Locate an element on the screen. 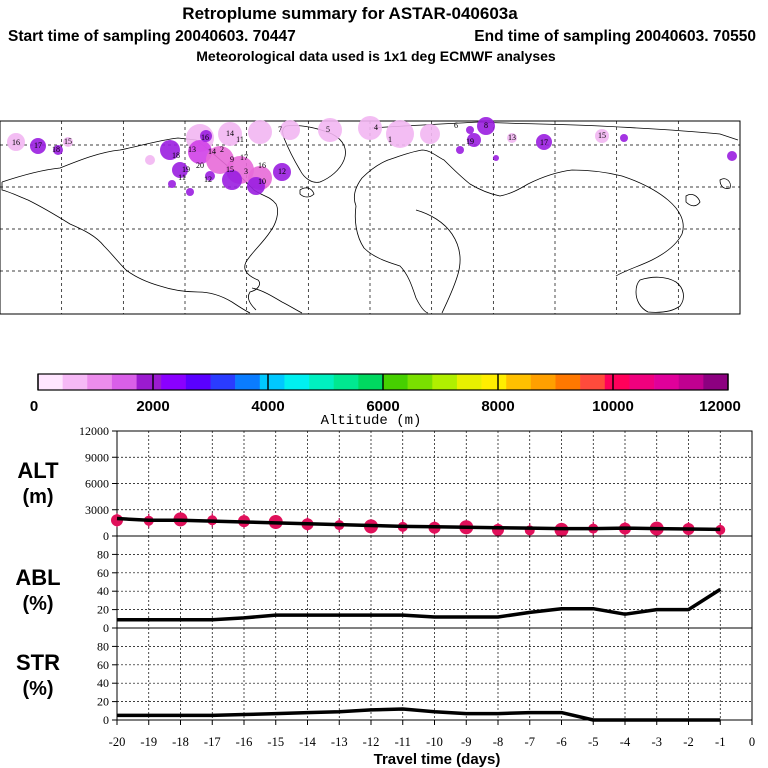 This screenshot has width=768, height=768. plume-day-label: 13 is located at coordinates (192, 149).